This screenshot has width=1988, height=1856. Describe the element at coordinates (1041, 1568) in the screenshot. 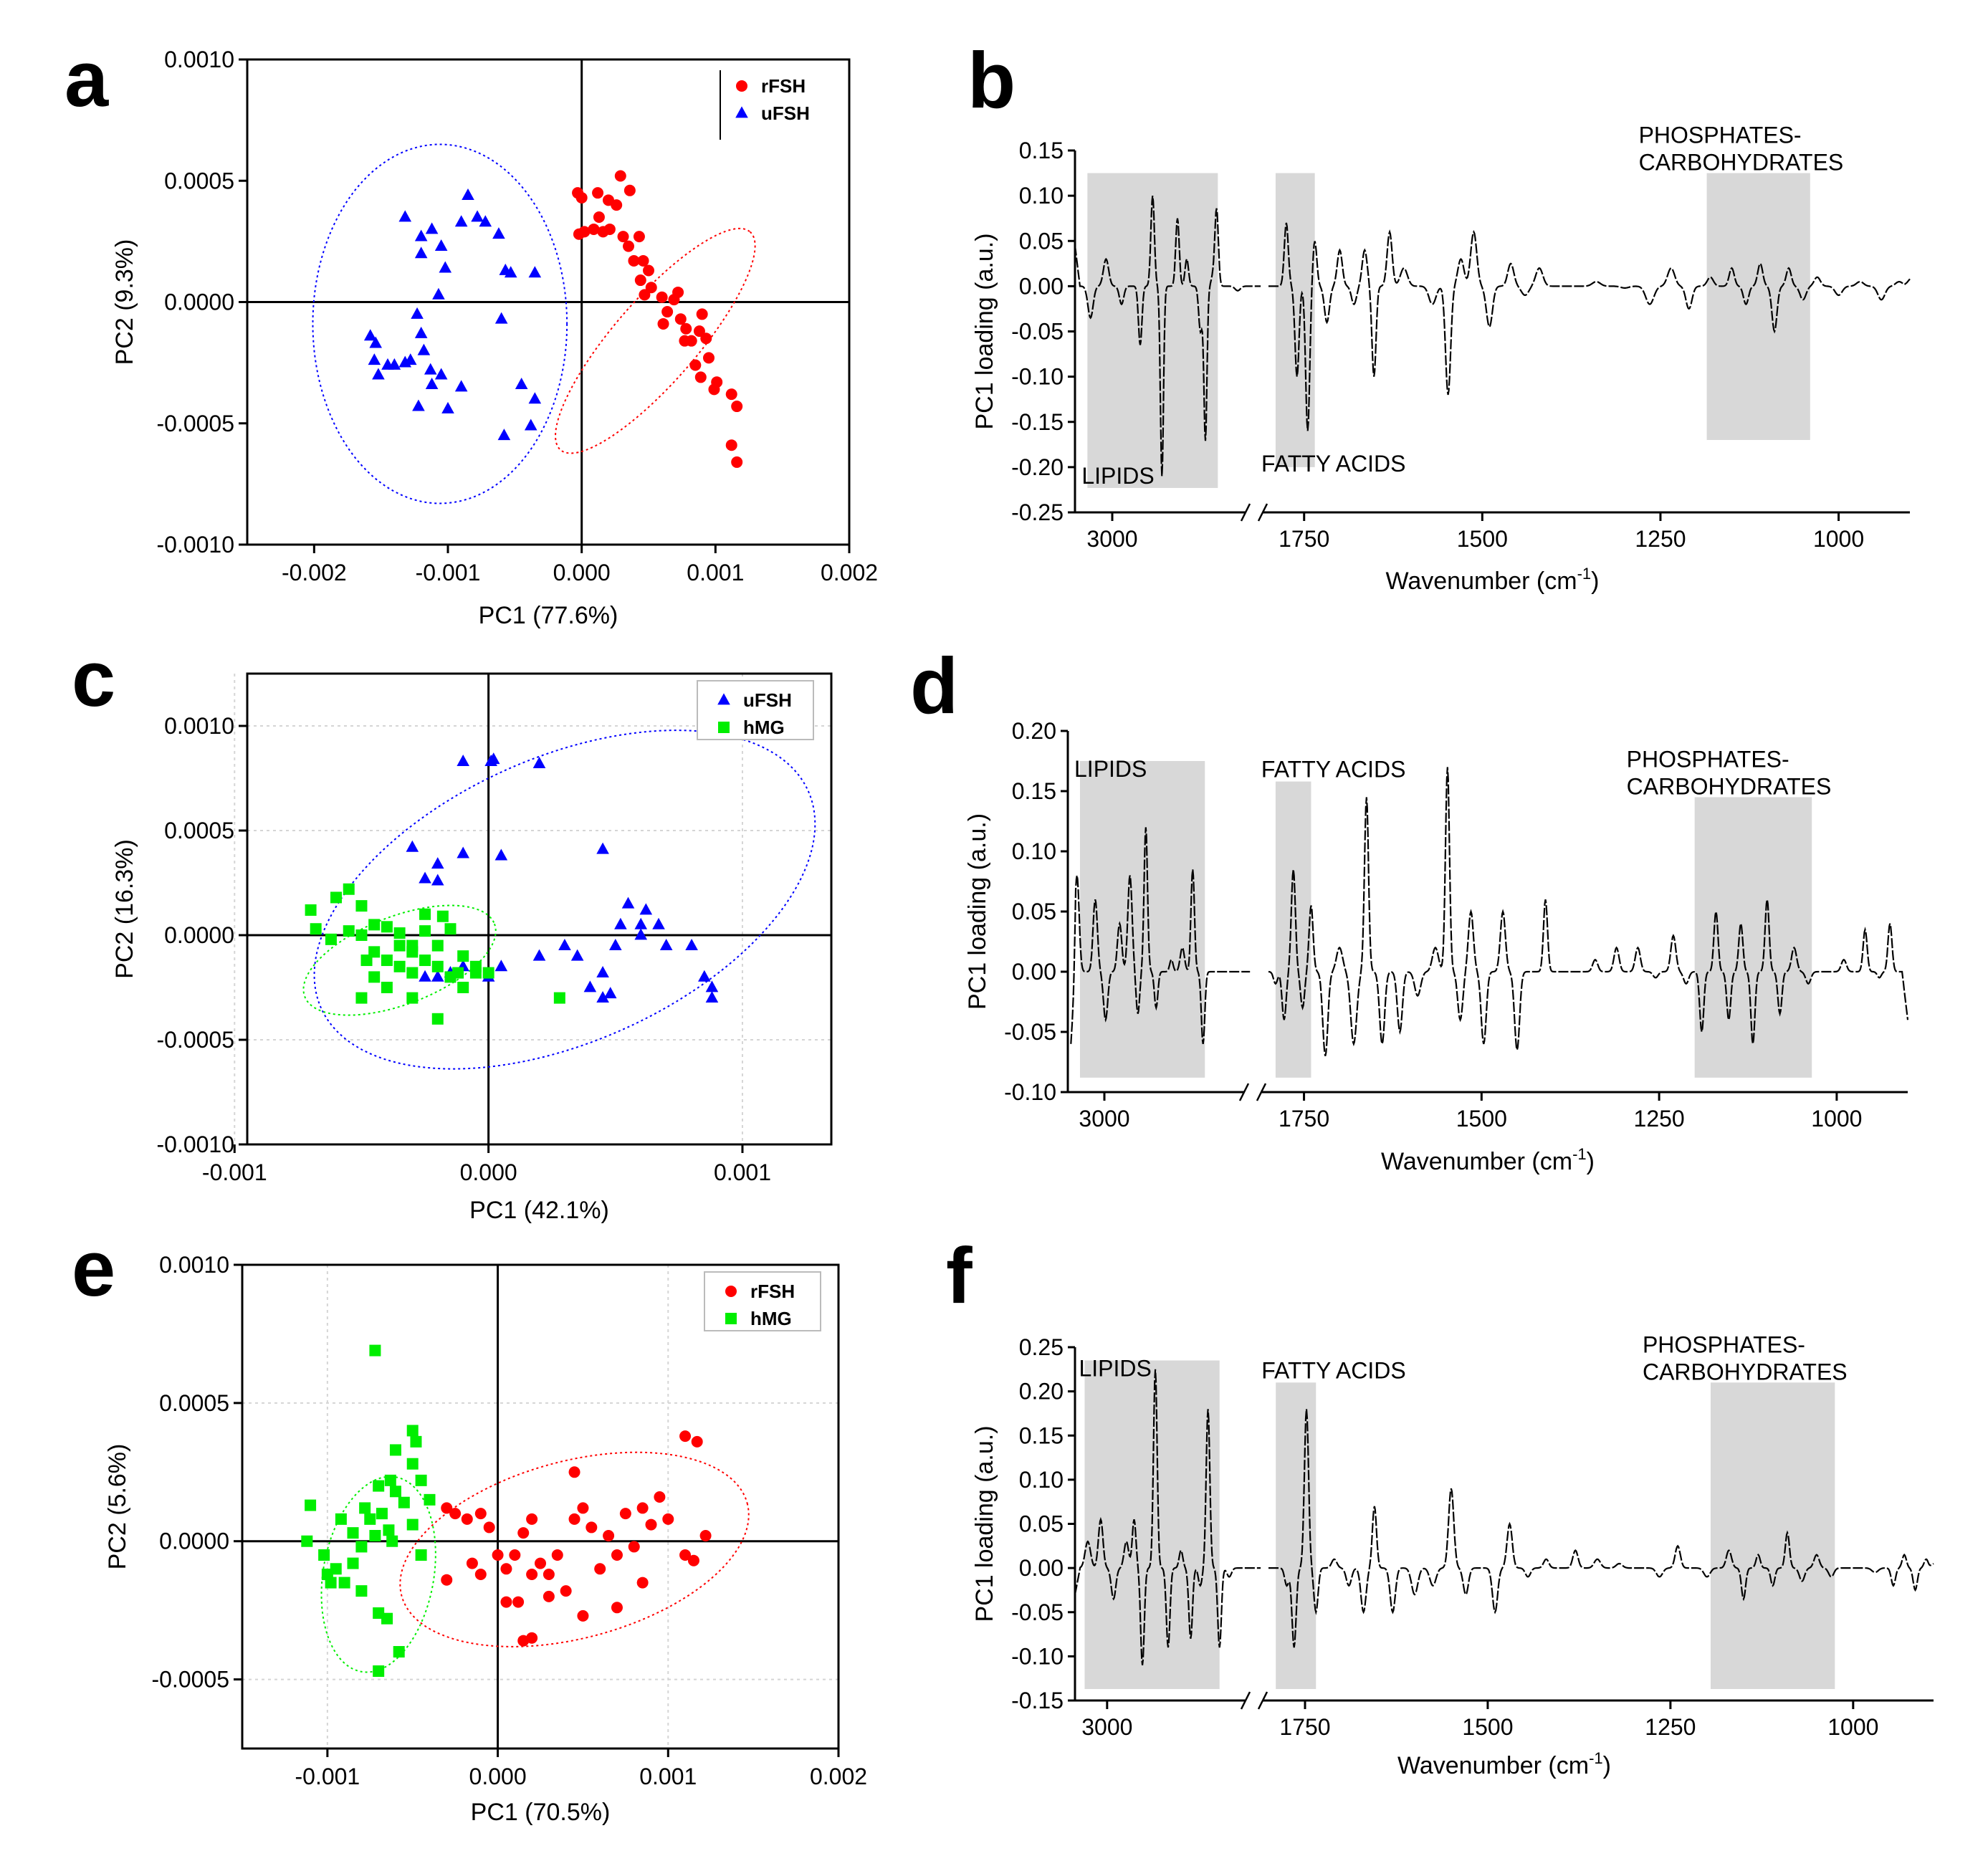

I see `y-tick-label: 0.00` at that location.